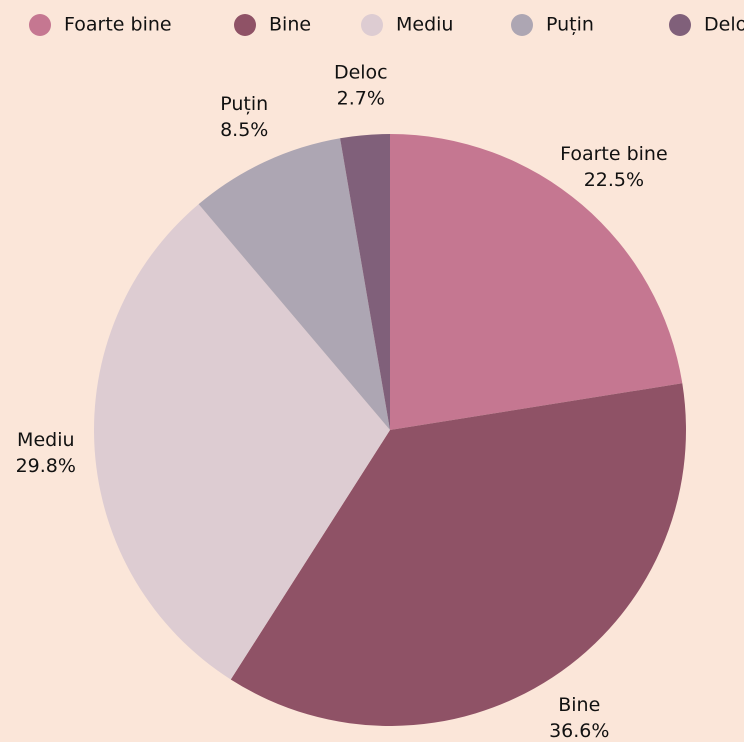  I want to click on slice-value: 8.5%, so click(244, 130).